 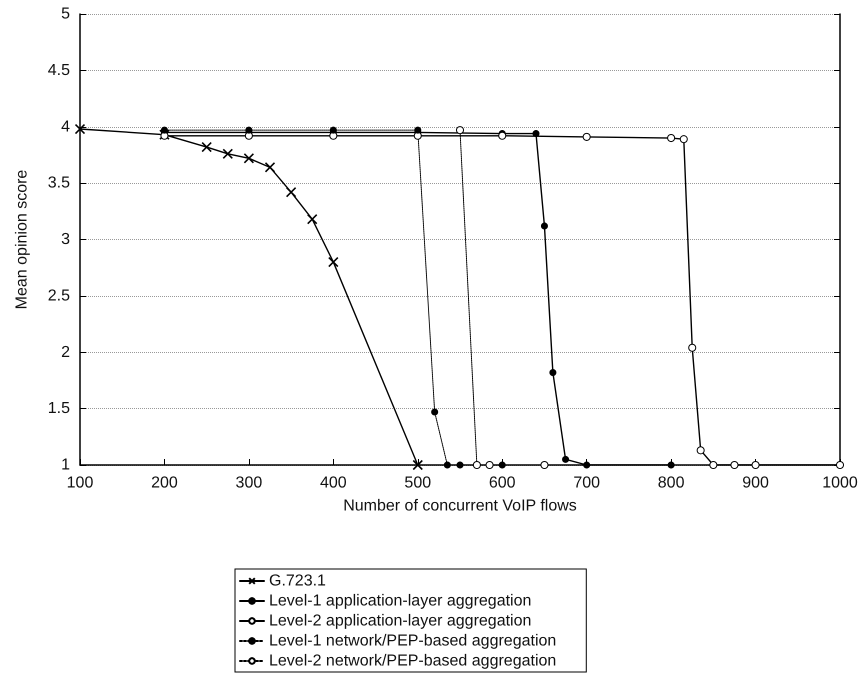 I want to click on x-axis-title: Number of concurrent VoIP flows, so click(x=460, y=506).